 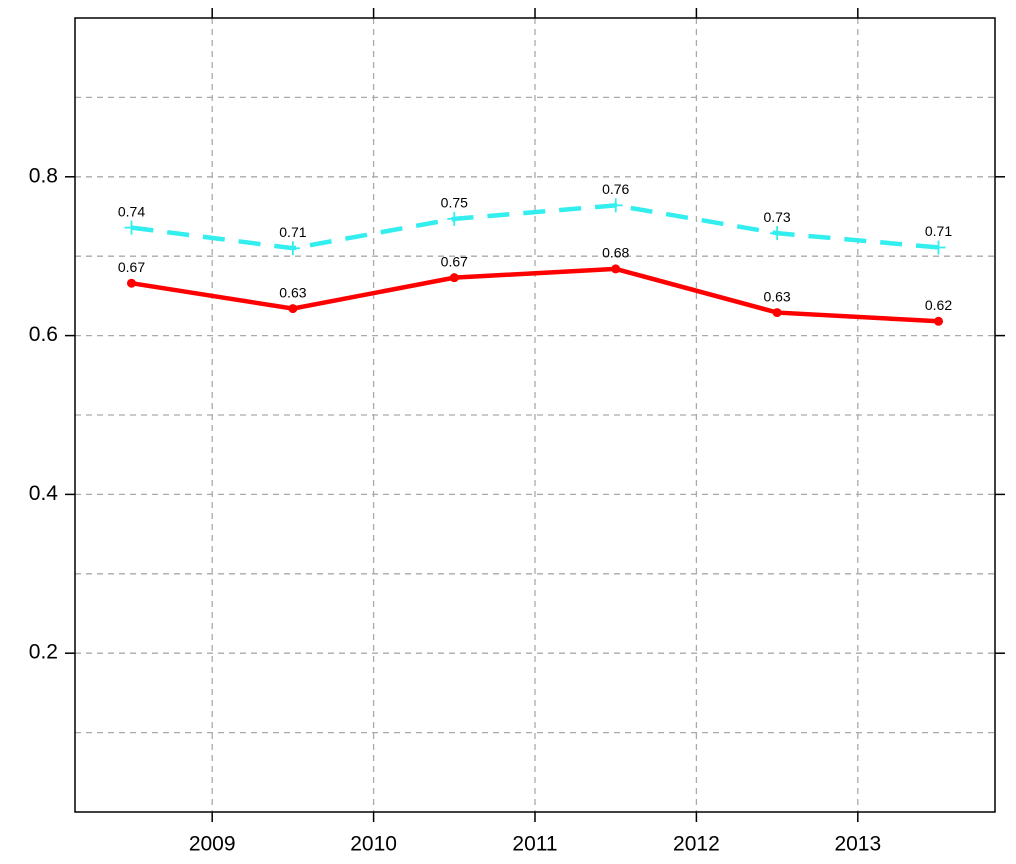 I want to click on data-label: 0.75, so click(x=454, y=203).